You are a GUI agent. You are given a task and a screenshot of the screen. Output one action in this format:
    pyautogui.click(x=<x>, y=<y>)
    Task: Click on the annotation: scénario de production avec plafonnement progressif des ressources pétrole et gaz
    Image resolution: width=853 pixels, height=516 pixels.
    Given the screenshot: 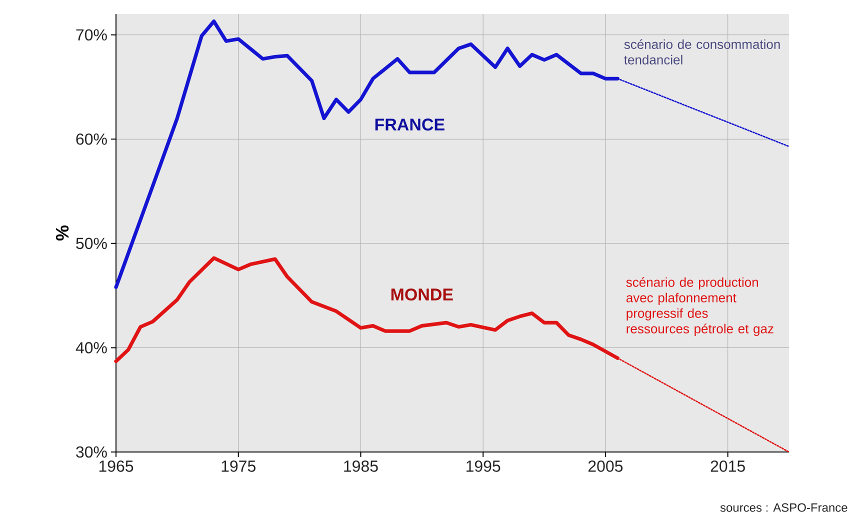 What is the action you would take?
    pyautogui.click(x=700, y=306)
    